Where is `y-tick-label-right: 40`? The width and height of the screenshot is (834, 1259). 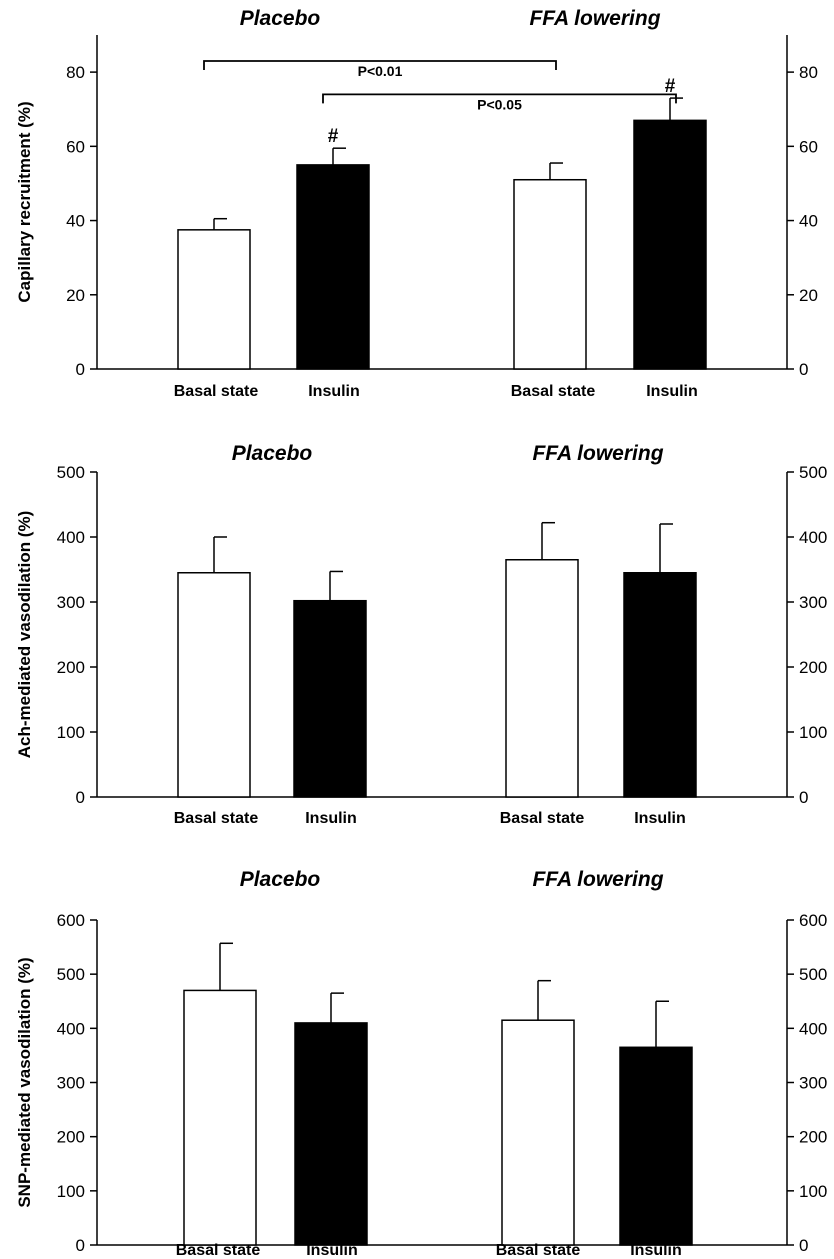
y-tick-label-right: 40 is located at coordinates (808, 221).